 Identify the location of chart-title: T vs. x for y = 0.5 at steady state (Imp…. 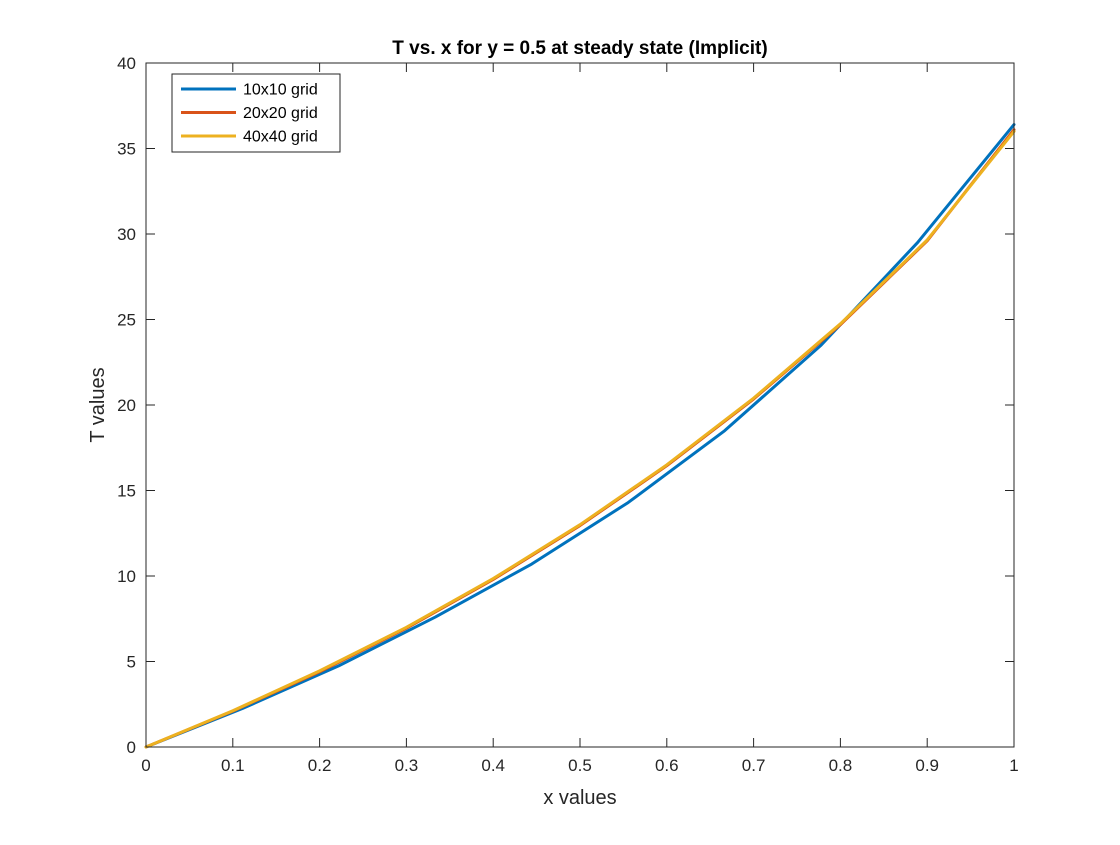
(579, 48).